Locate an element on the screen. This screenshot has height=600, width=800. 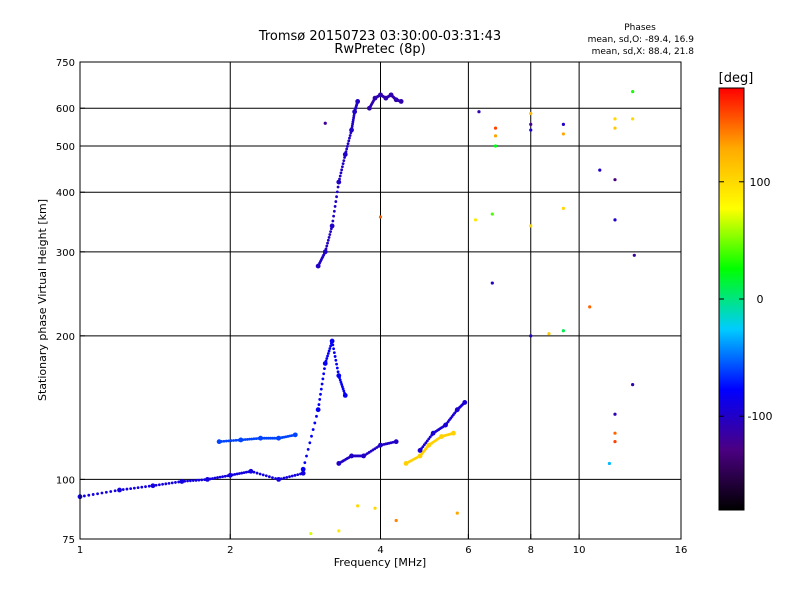
y-tick-label: 300 is located at coordinates (65, 253).